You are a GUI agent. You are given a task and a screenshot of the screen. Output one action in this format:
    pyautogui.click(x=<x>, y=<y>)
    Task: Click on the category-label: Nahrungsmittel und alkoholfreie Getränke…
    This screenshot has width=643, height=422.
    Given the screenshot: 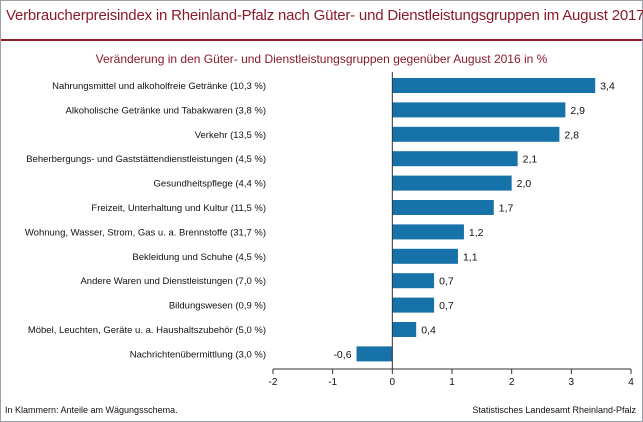 What is the action you would take?
    pyautogui.click(x=159, y=86)
    